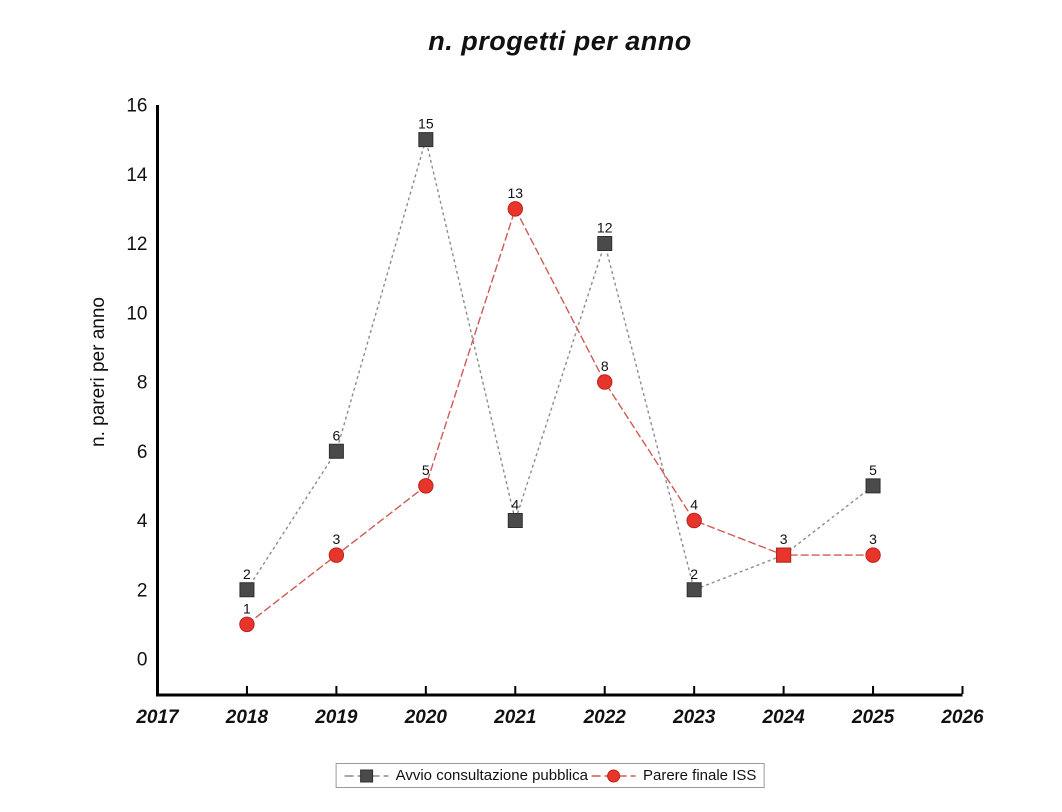 This screenshot has height=812, width=1062. What do you see at coordinates (783, 717) in the screenshot?
I see `x-tick-label: 2024` at bounding box center [783, 717].